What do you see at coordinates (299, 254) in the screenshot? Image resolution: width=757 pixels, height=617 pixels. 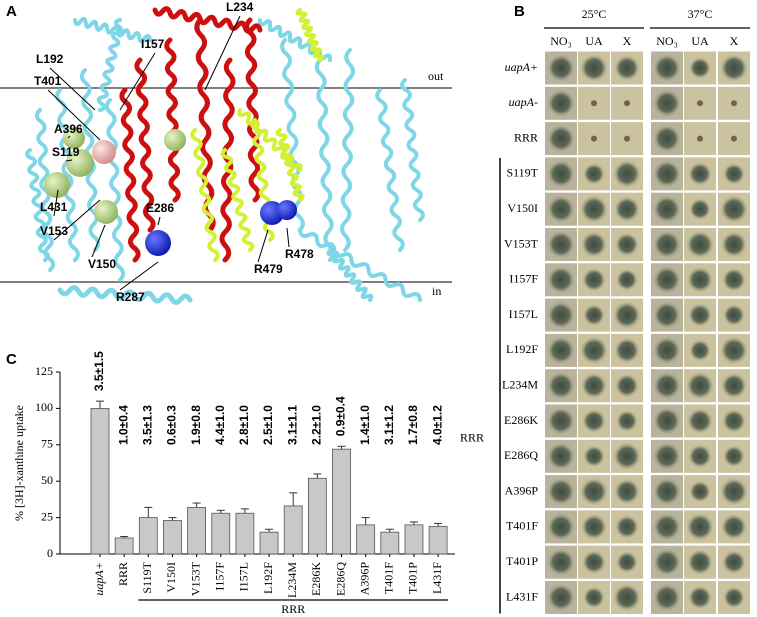 I see `residue-label: R478` at bounding box center [299, 254].